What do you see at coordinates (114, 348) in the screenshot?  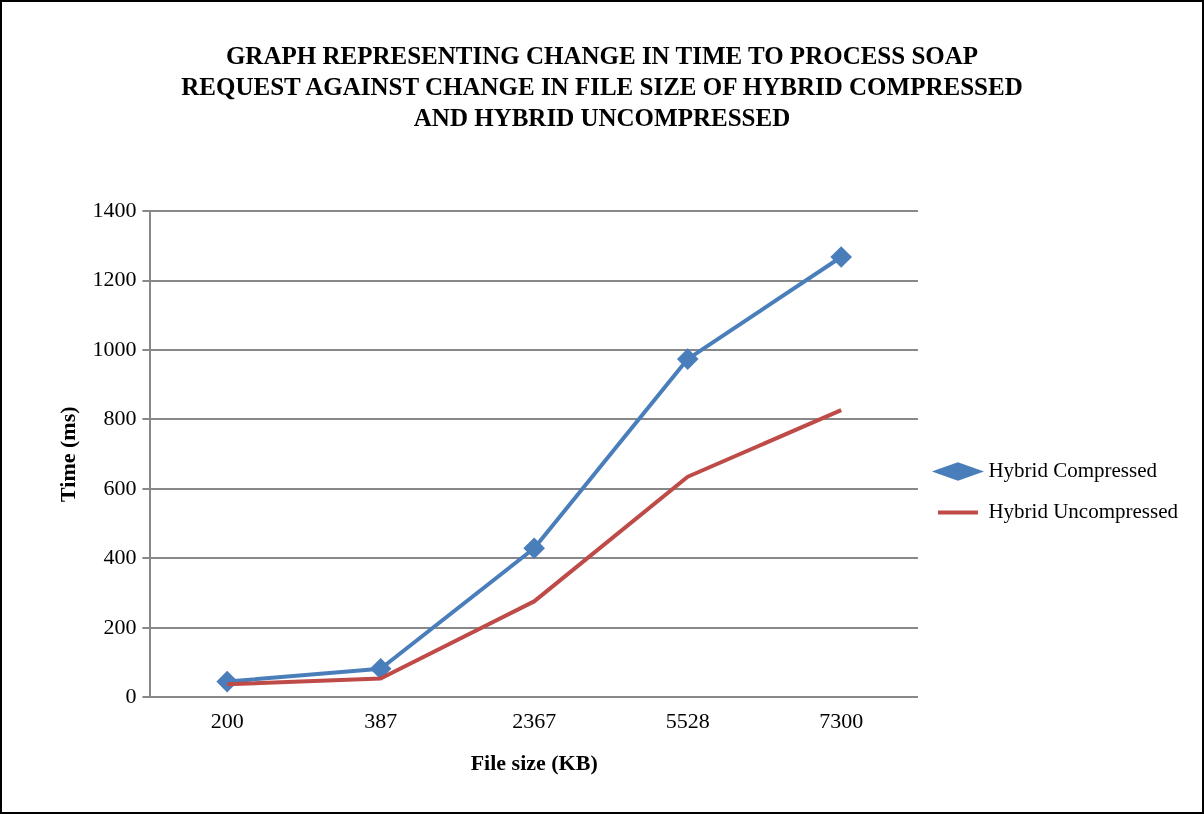 I see `y-tick-label: 1000` at bounding box center [114, 348].